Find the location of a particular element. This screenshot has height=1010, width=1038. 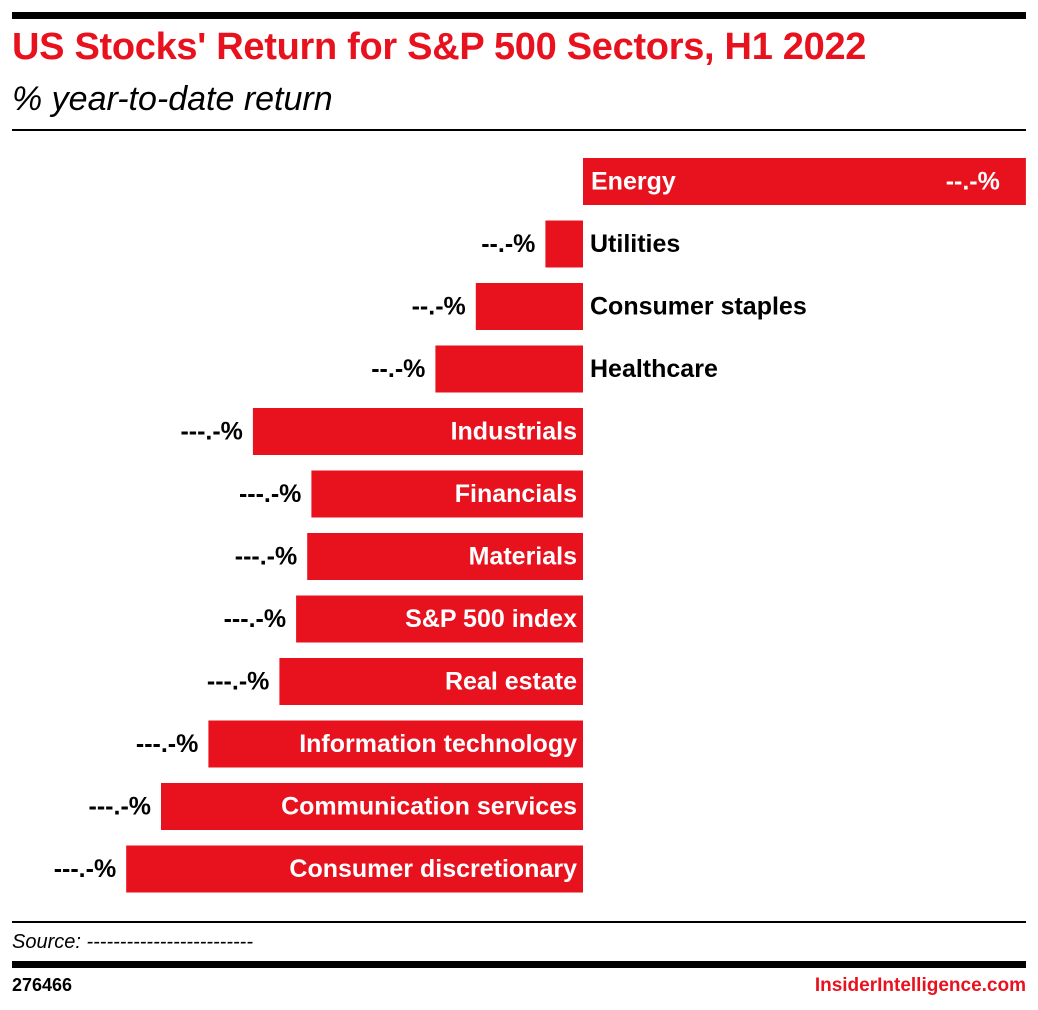

category-label-communication-services: Communication services is located at coordinates (429, 807).